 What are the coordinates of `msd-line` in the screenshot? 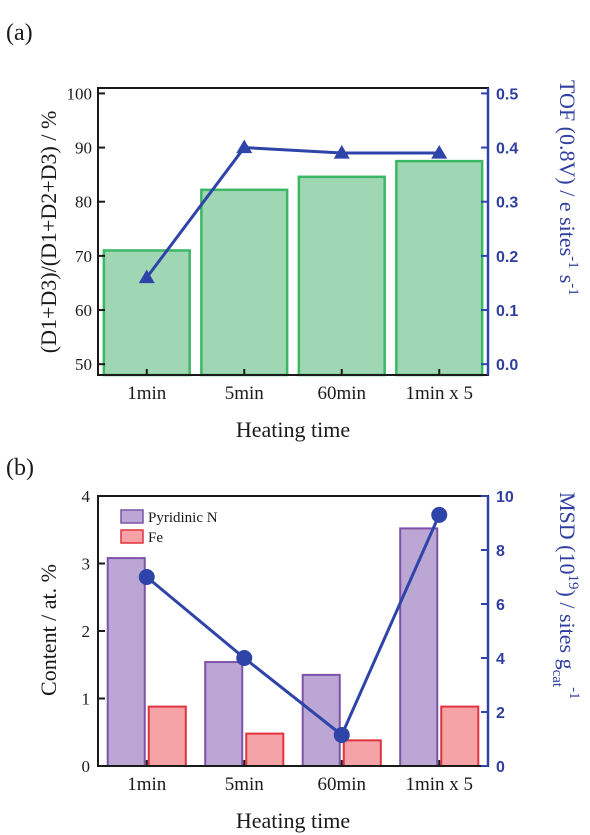 It's located at (293, 626).